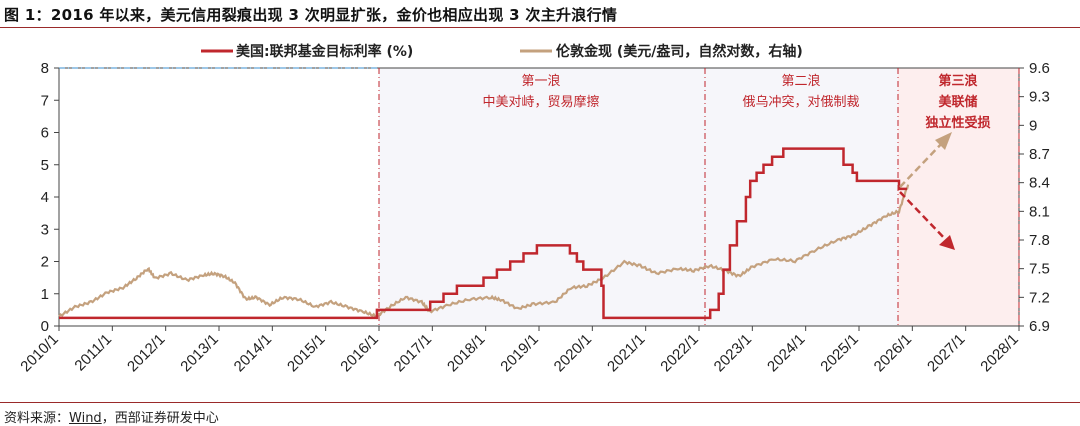 This screenshot has height=426, width=1080. What do you see at coordinates (943, 141) in the screenshot?
I see `gold-arrowhead` at bounding box center [943, 141].